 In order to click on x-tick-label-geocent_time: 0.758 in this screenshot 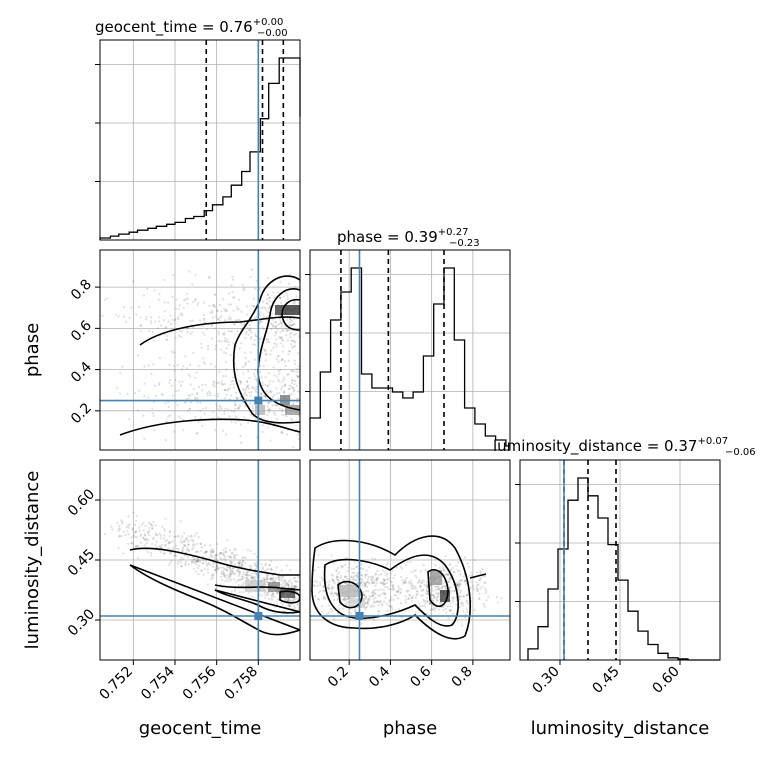, I will do `click(241, 684)`.